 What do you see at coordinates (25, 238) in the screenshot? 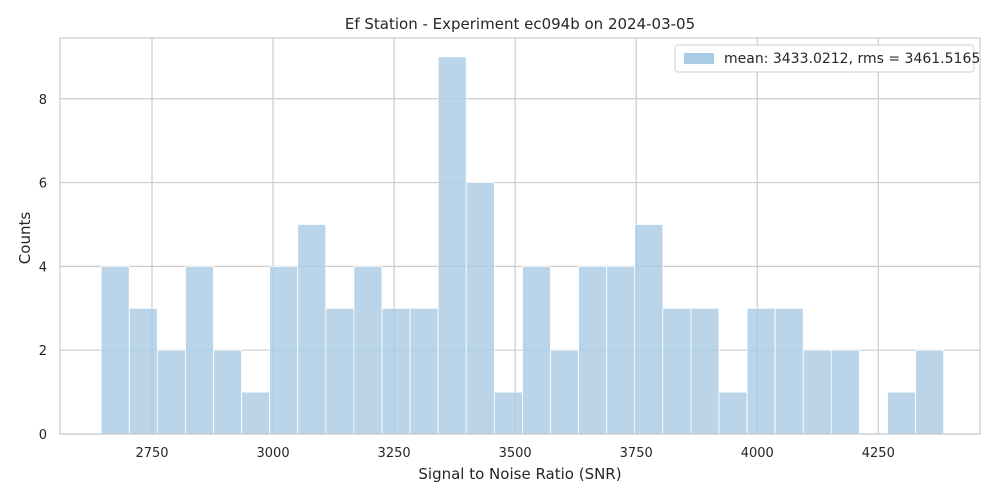
I see `y-axis-label: Counts` at bounding box center [25, 238].